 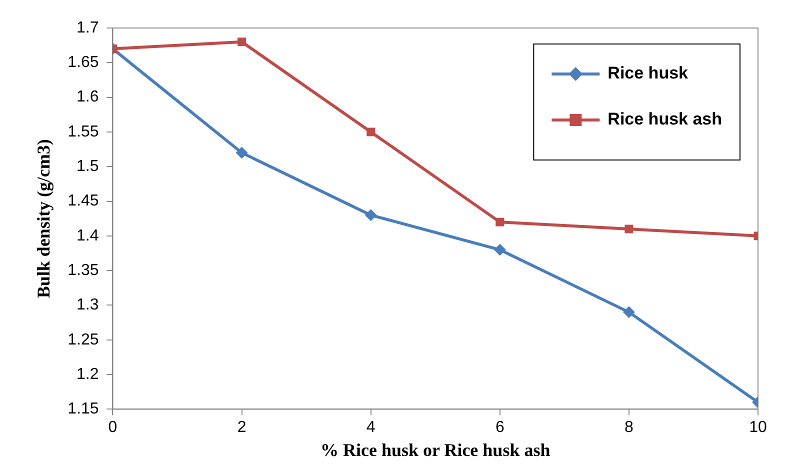 What do you see at coordinates (113, 427) in the screenshot?
I see `x-tick-label: 0` at bounding box center [113, 427].